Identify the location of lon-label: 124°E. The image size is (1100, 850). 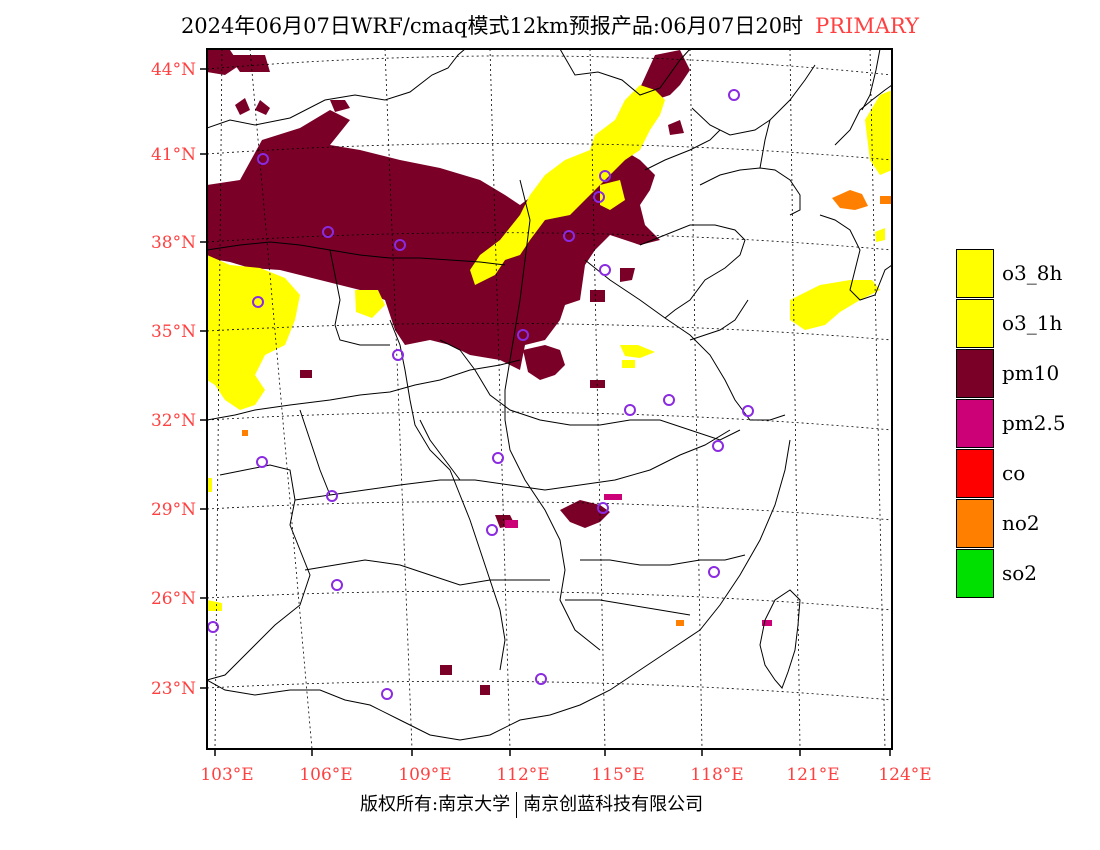
(904, 775).